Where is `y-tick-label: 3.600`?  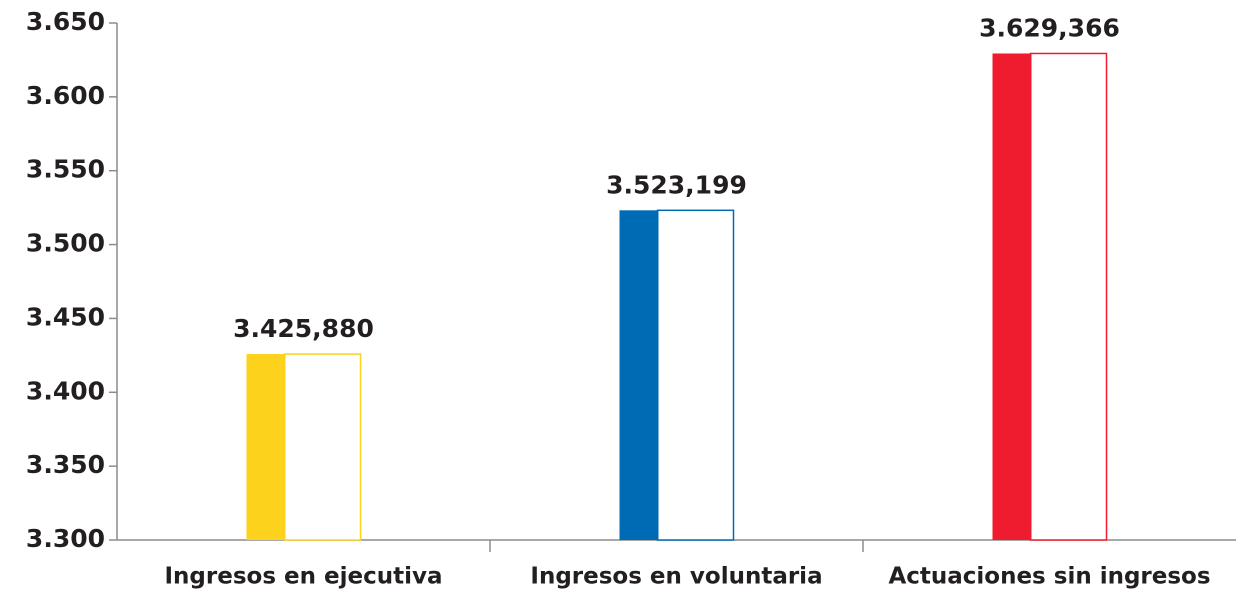
y-tick-label: 3.600 is located at coordinates (65, 95).